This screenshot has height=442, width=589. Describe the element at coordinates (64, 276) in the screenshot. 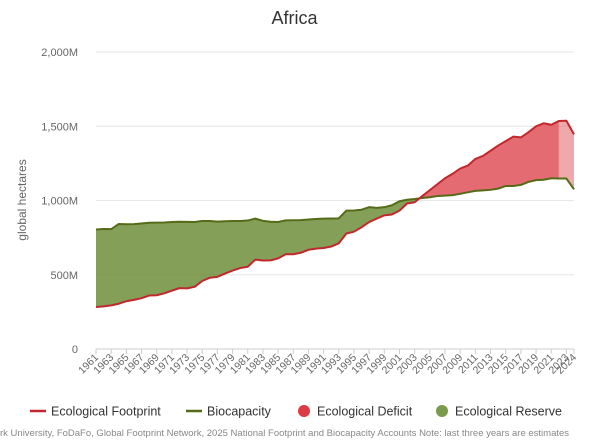

I see `y-tick-label: 500M` at that location.